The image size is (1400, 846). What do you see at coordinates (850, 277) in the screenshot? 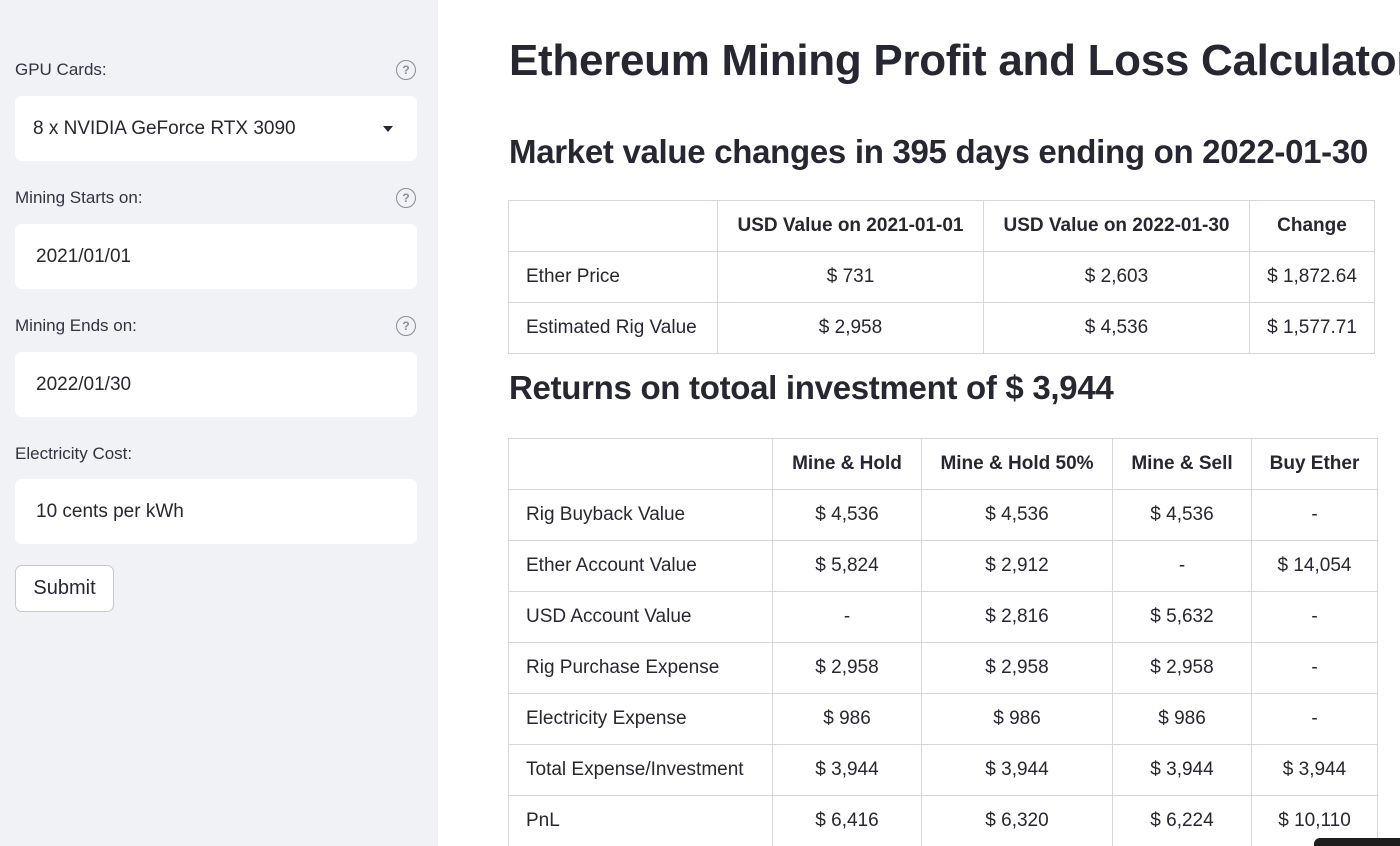
I see `table-cell: $ 731` at bounding box center [850, 277].